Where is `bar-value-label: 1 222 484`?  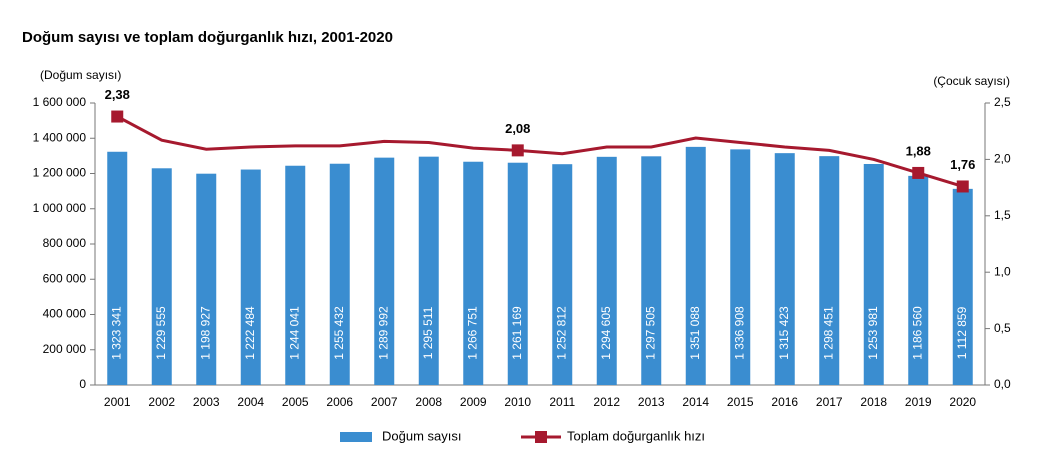 bar-value-label: 1 222 484 is located at coordinates (250, 333).